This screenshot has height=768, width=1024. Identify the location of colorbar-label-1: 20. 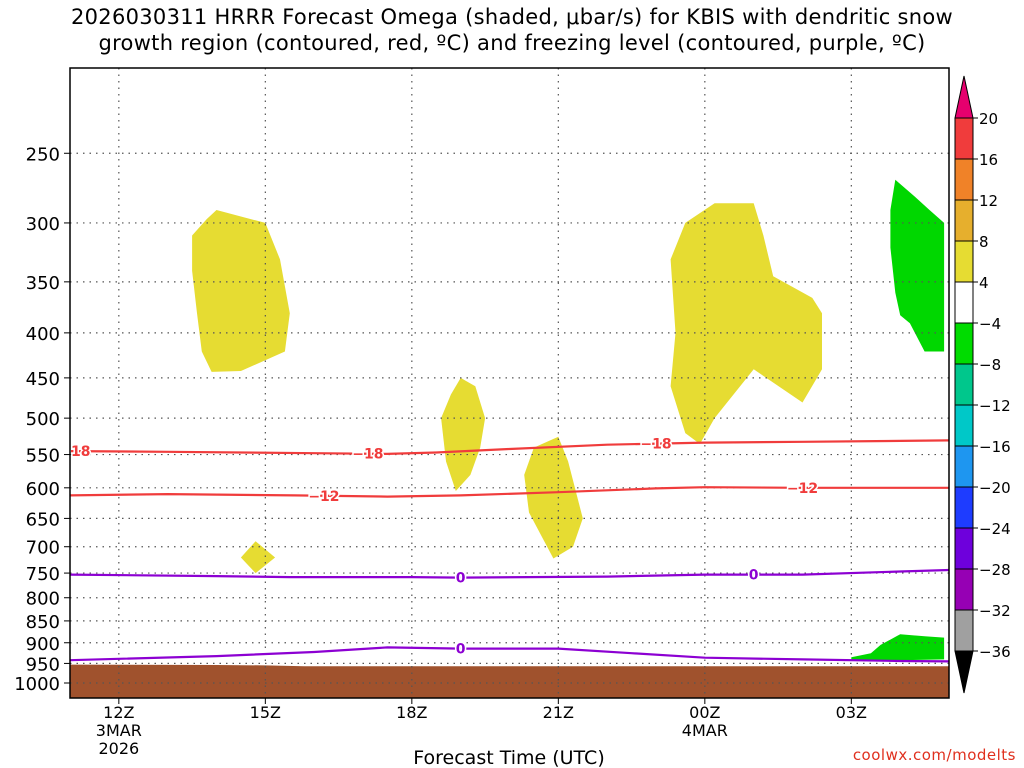
(988, 119).